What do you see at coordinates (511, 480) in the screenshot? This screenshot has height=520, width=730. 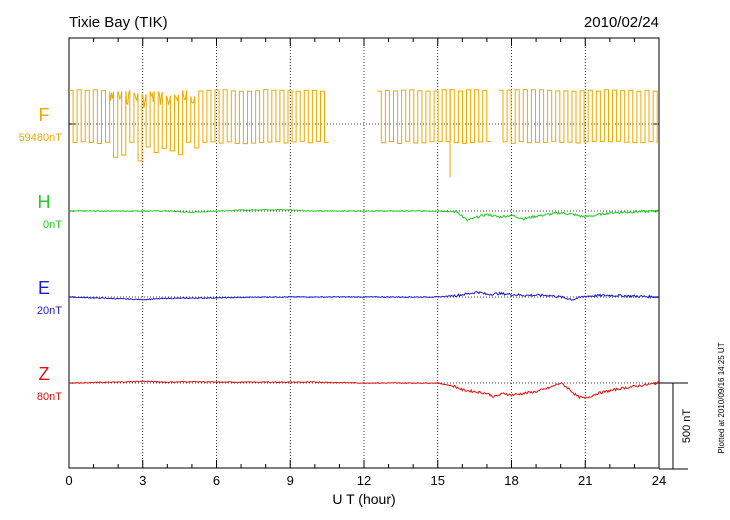 I see `x-tick-label-18: 18` at bounding box center [511, 480].